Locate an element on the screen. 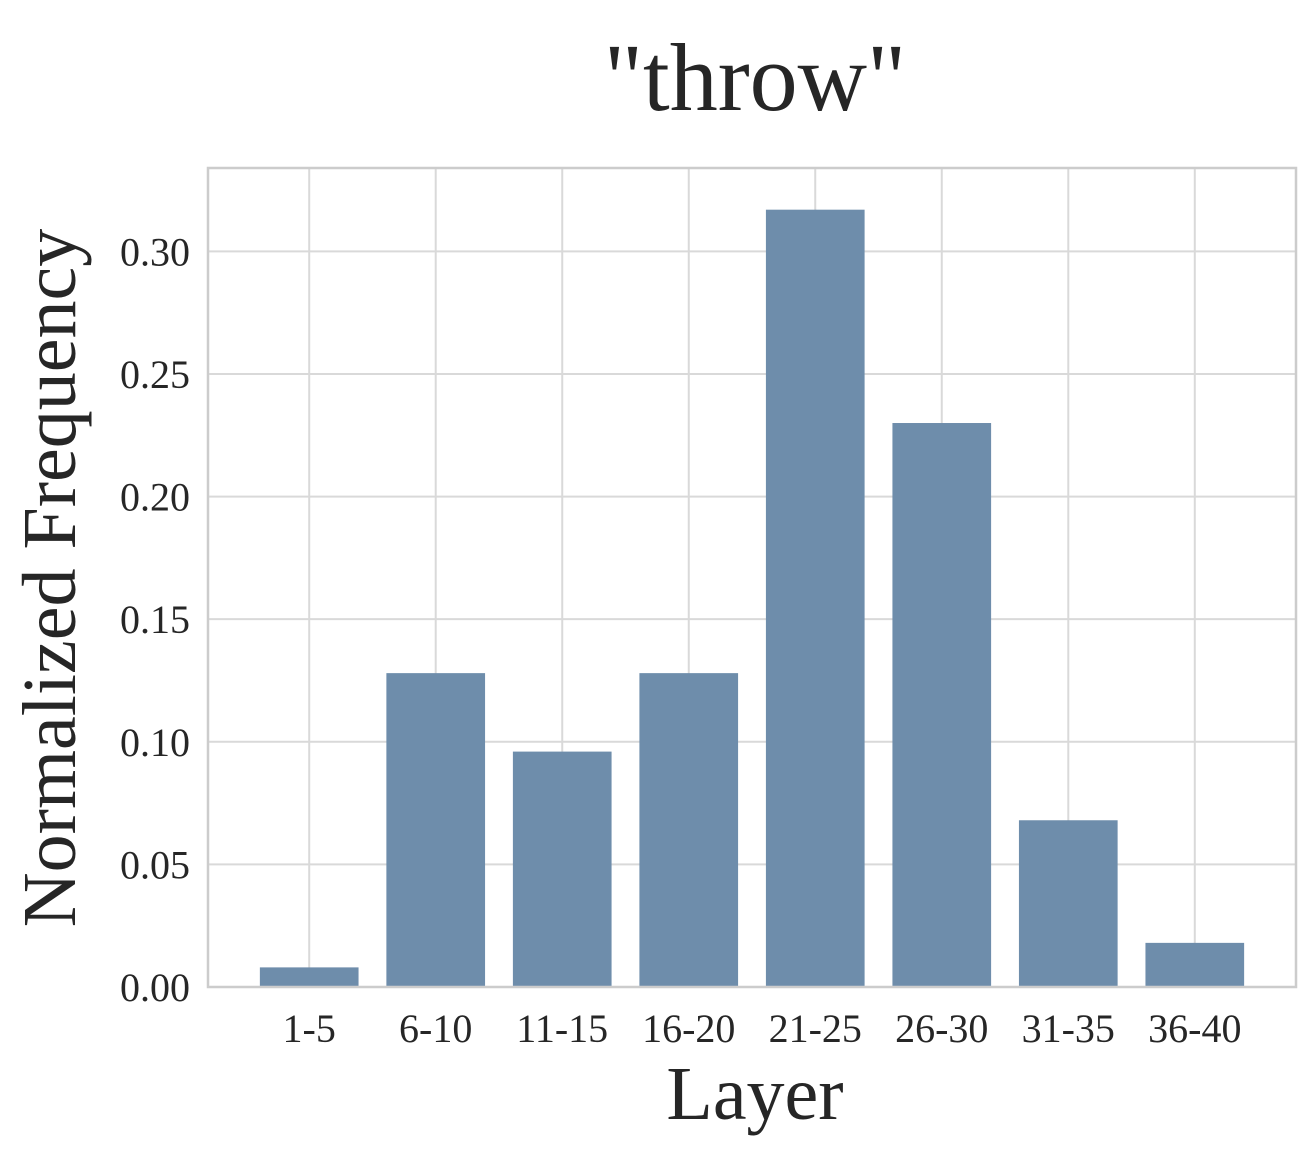 Image resolution: width=1316 pixels, height=1169 pixels. y-tick-label: 0.15 is located at coordinates (155, 619).